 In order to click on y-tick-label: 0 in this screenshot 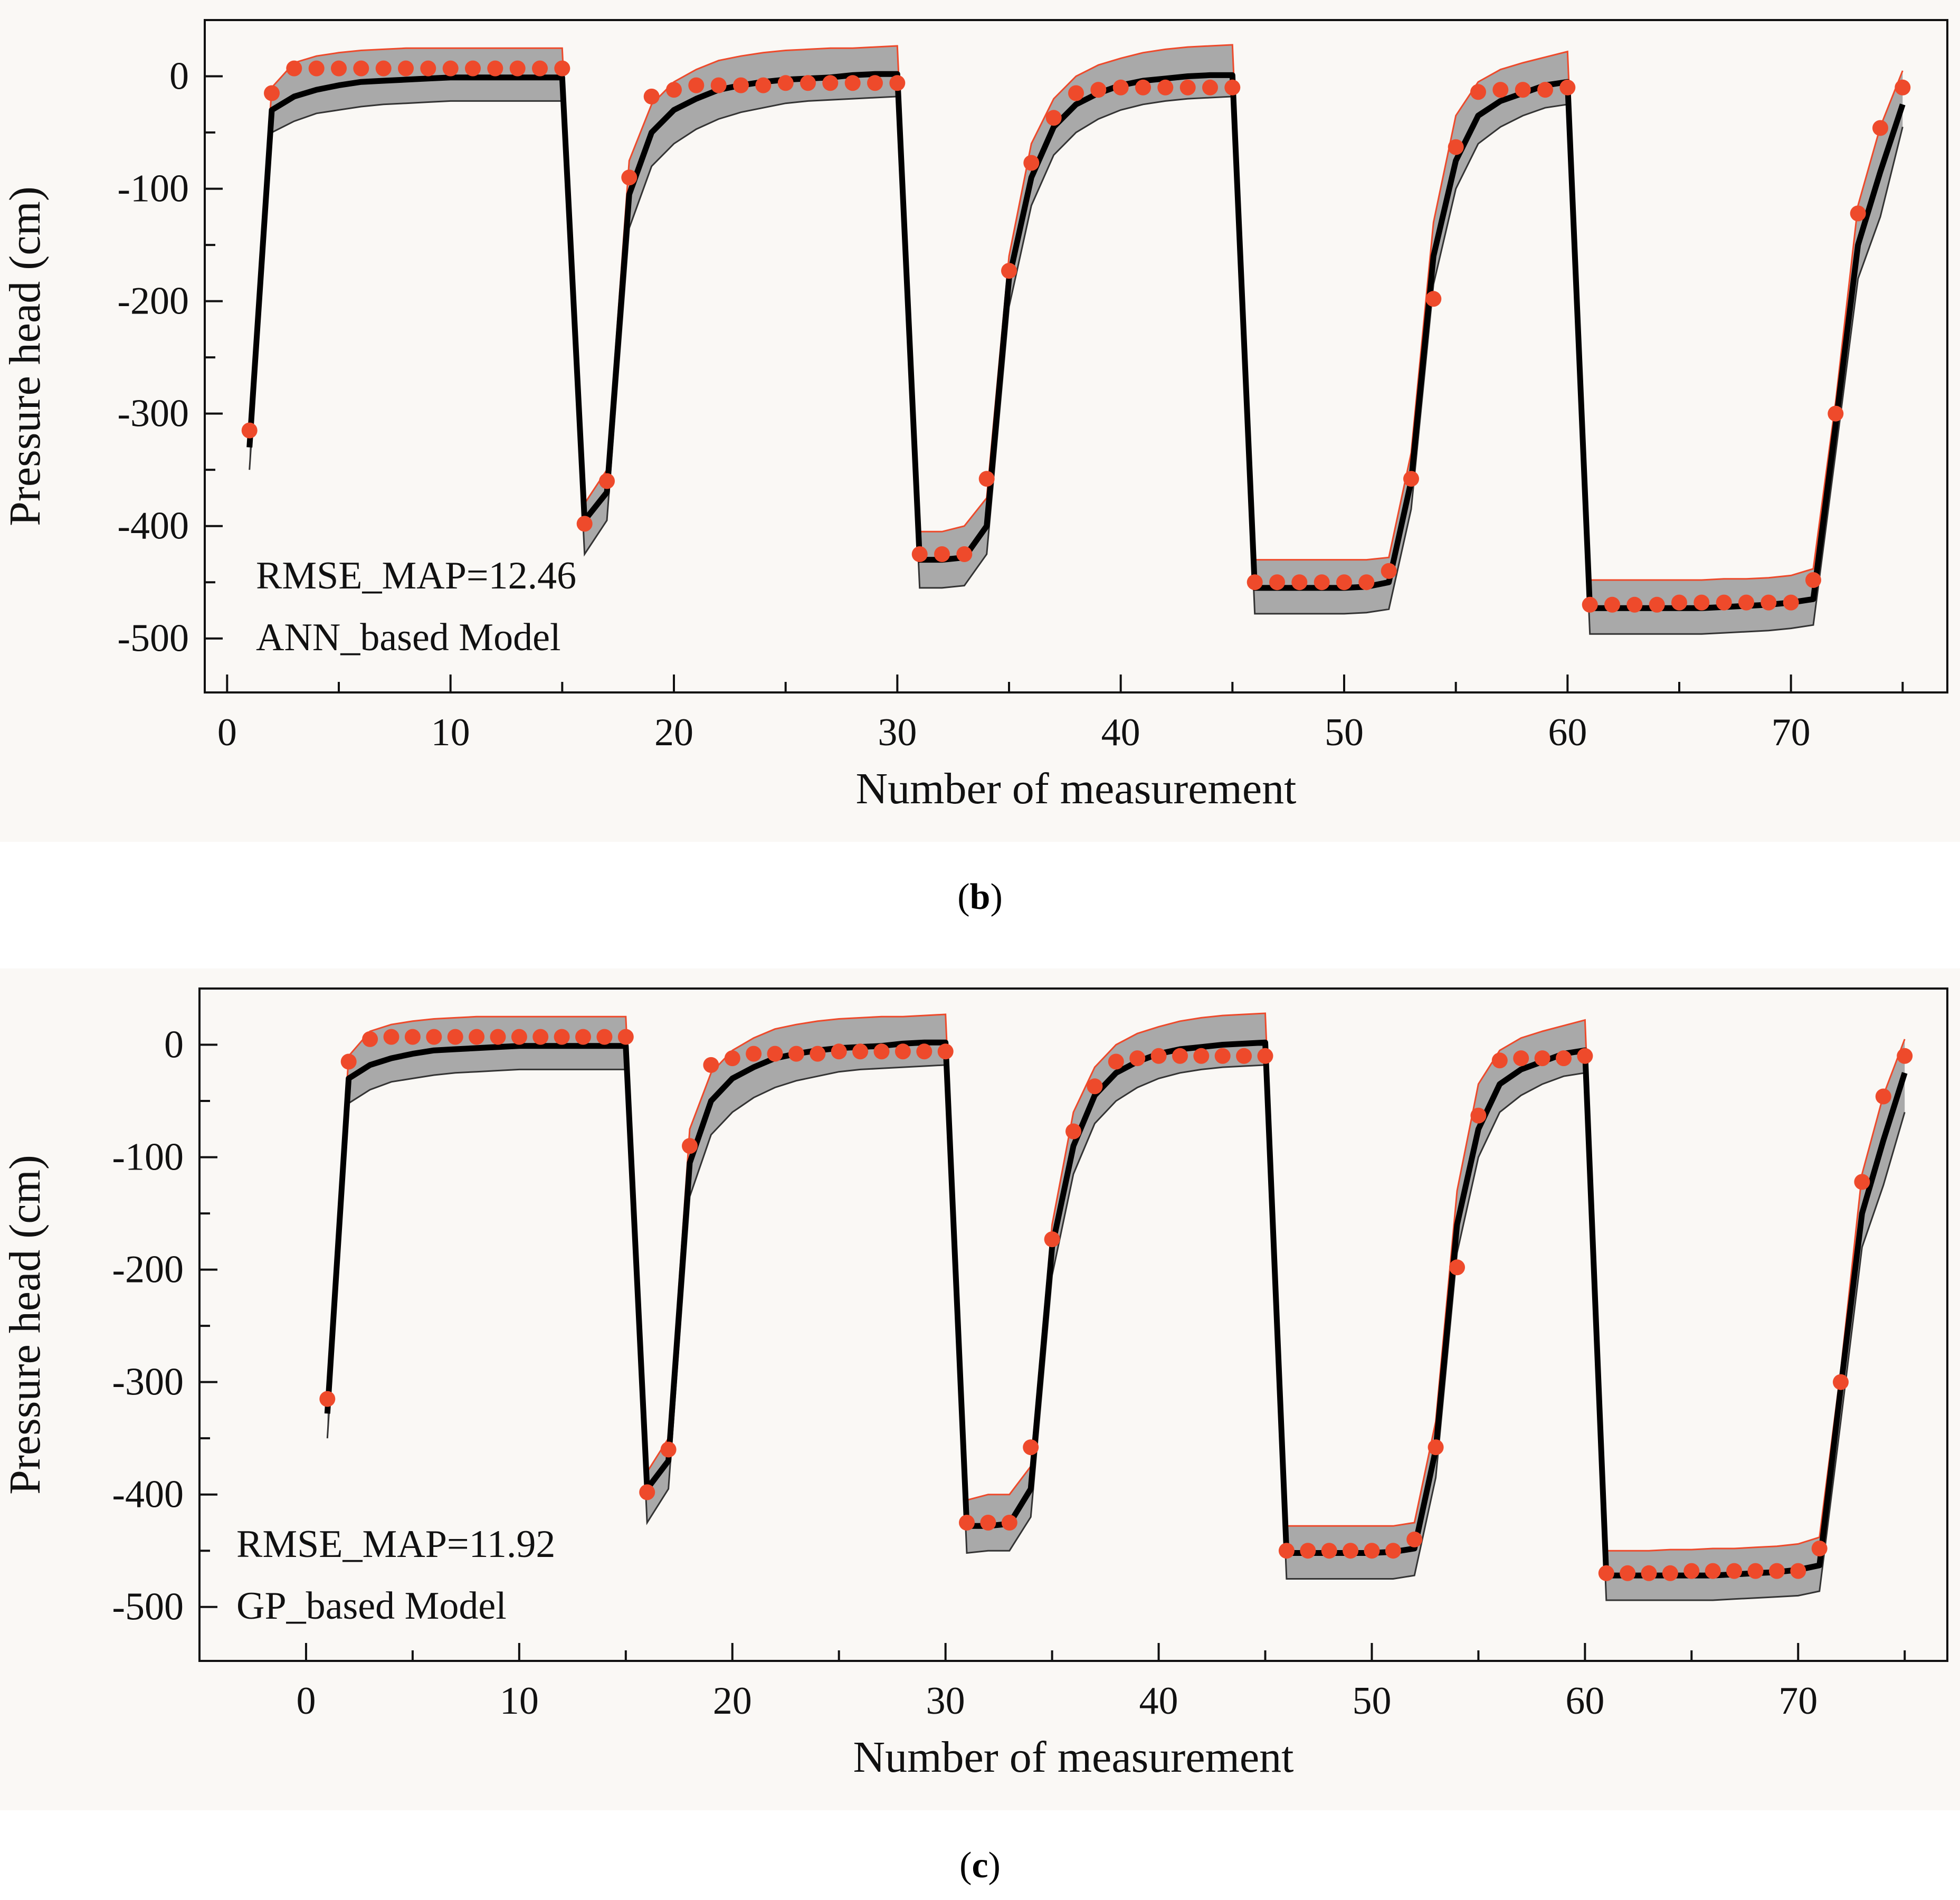, I will do `click(174, 1045)`.